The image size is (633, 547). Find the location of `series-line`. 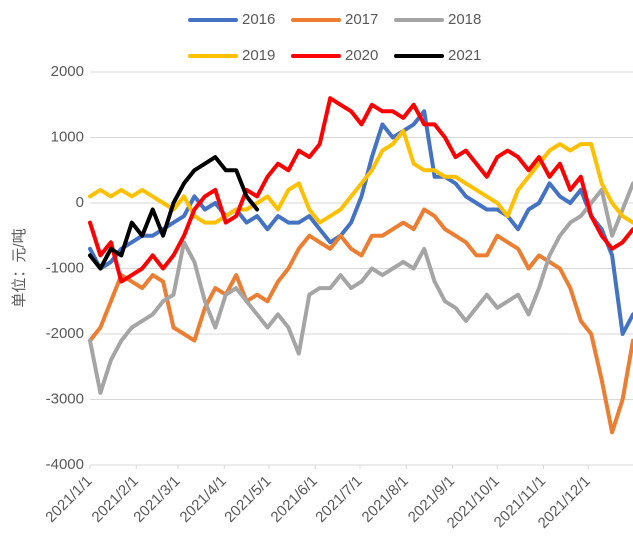

series-line is located at coordinates (174, 213).